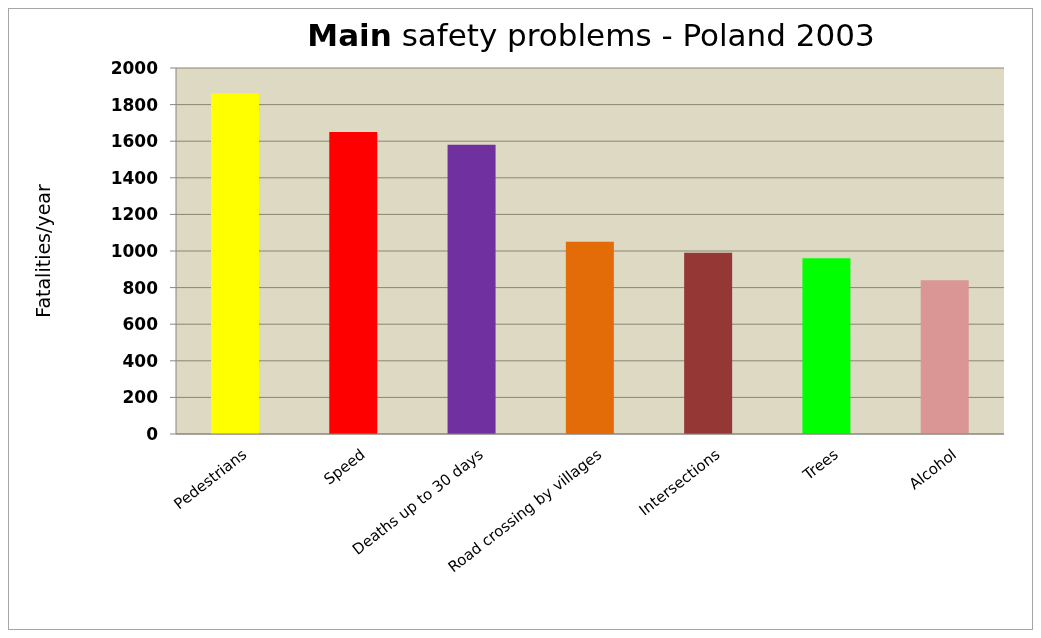 This screenshot has height=638, width=1041. Describe the element at coordinates (134, 251) in the screenshot. I see `y-tick-label: 1000` at that location.